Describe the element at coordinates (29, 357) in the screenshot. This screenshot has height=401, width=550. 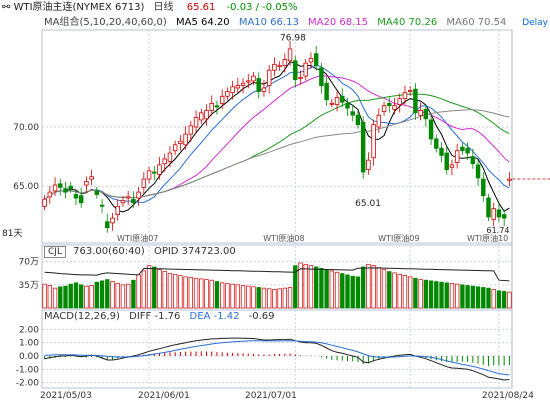
I see `macd-tick-label: 0.00` at that location.